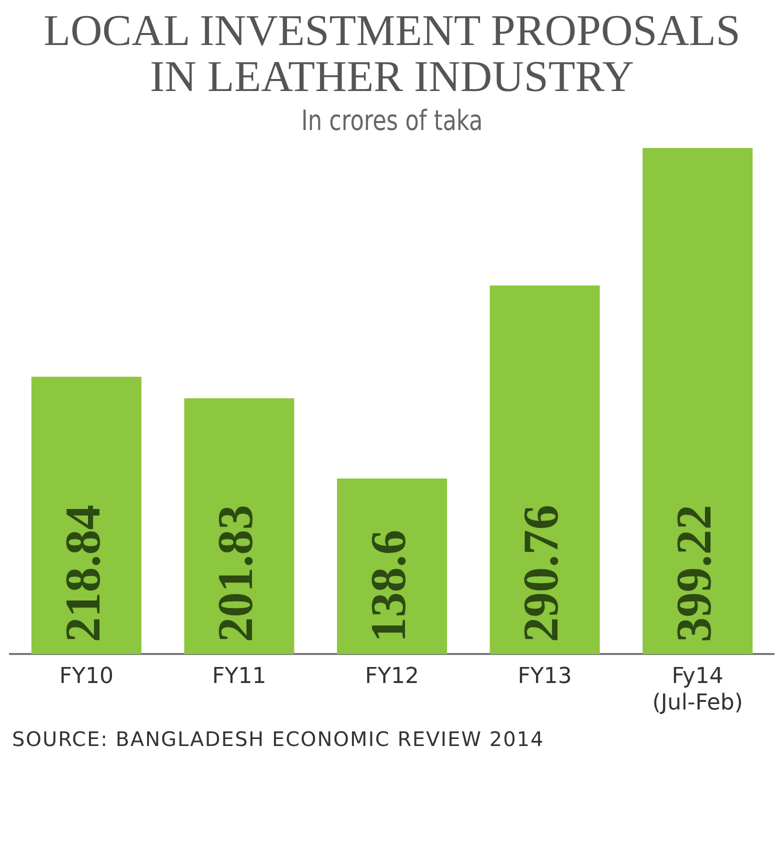  I want to click on x-tick-label: FY11, so click(239, 677).